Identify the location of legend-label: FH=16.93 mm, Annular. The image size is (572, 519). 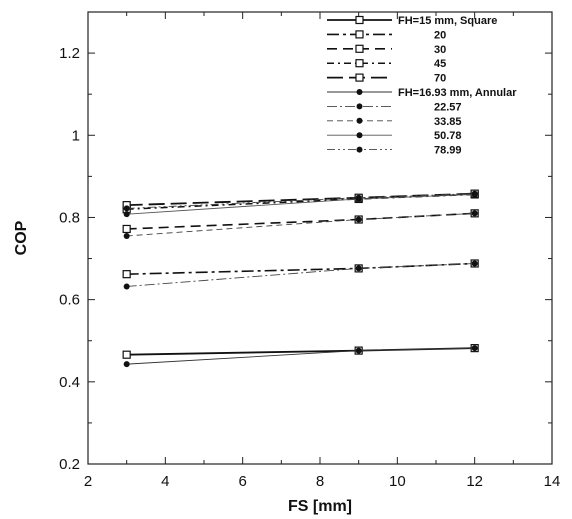
(457, 93).